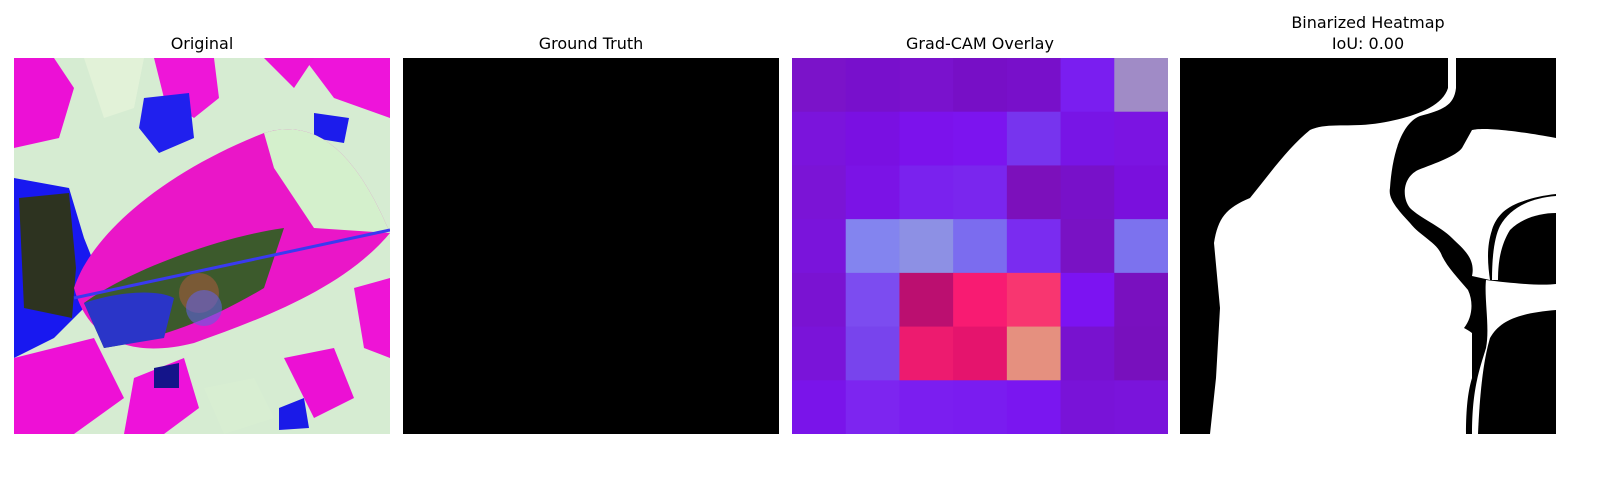  Describe the element at coordinates (591, 43) in the screenshot. I see `panel-title-ground-truth: Ground Truth` at that location.